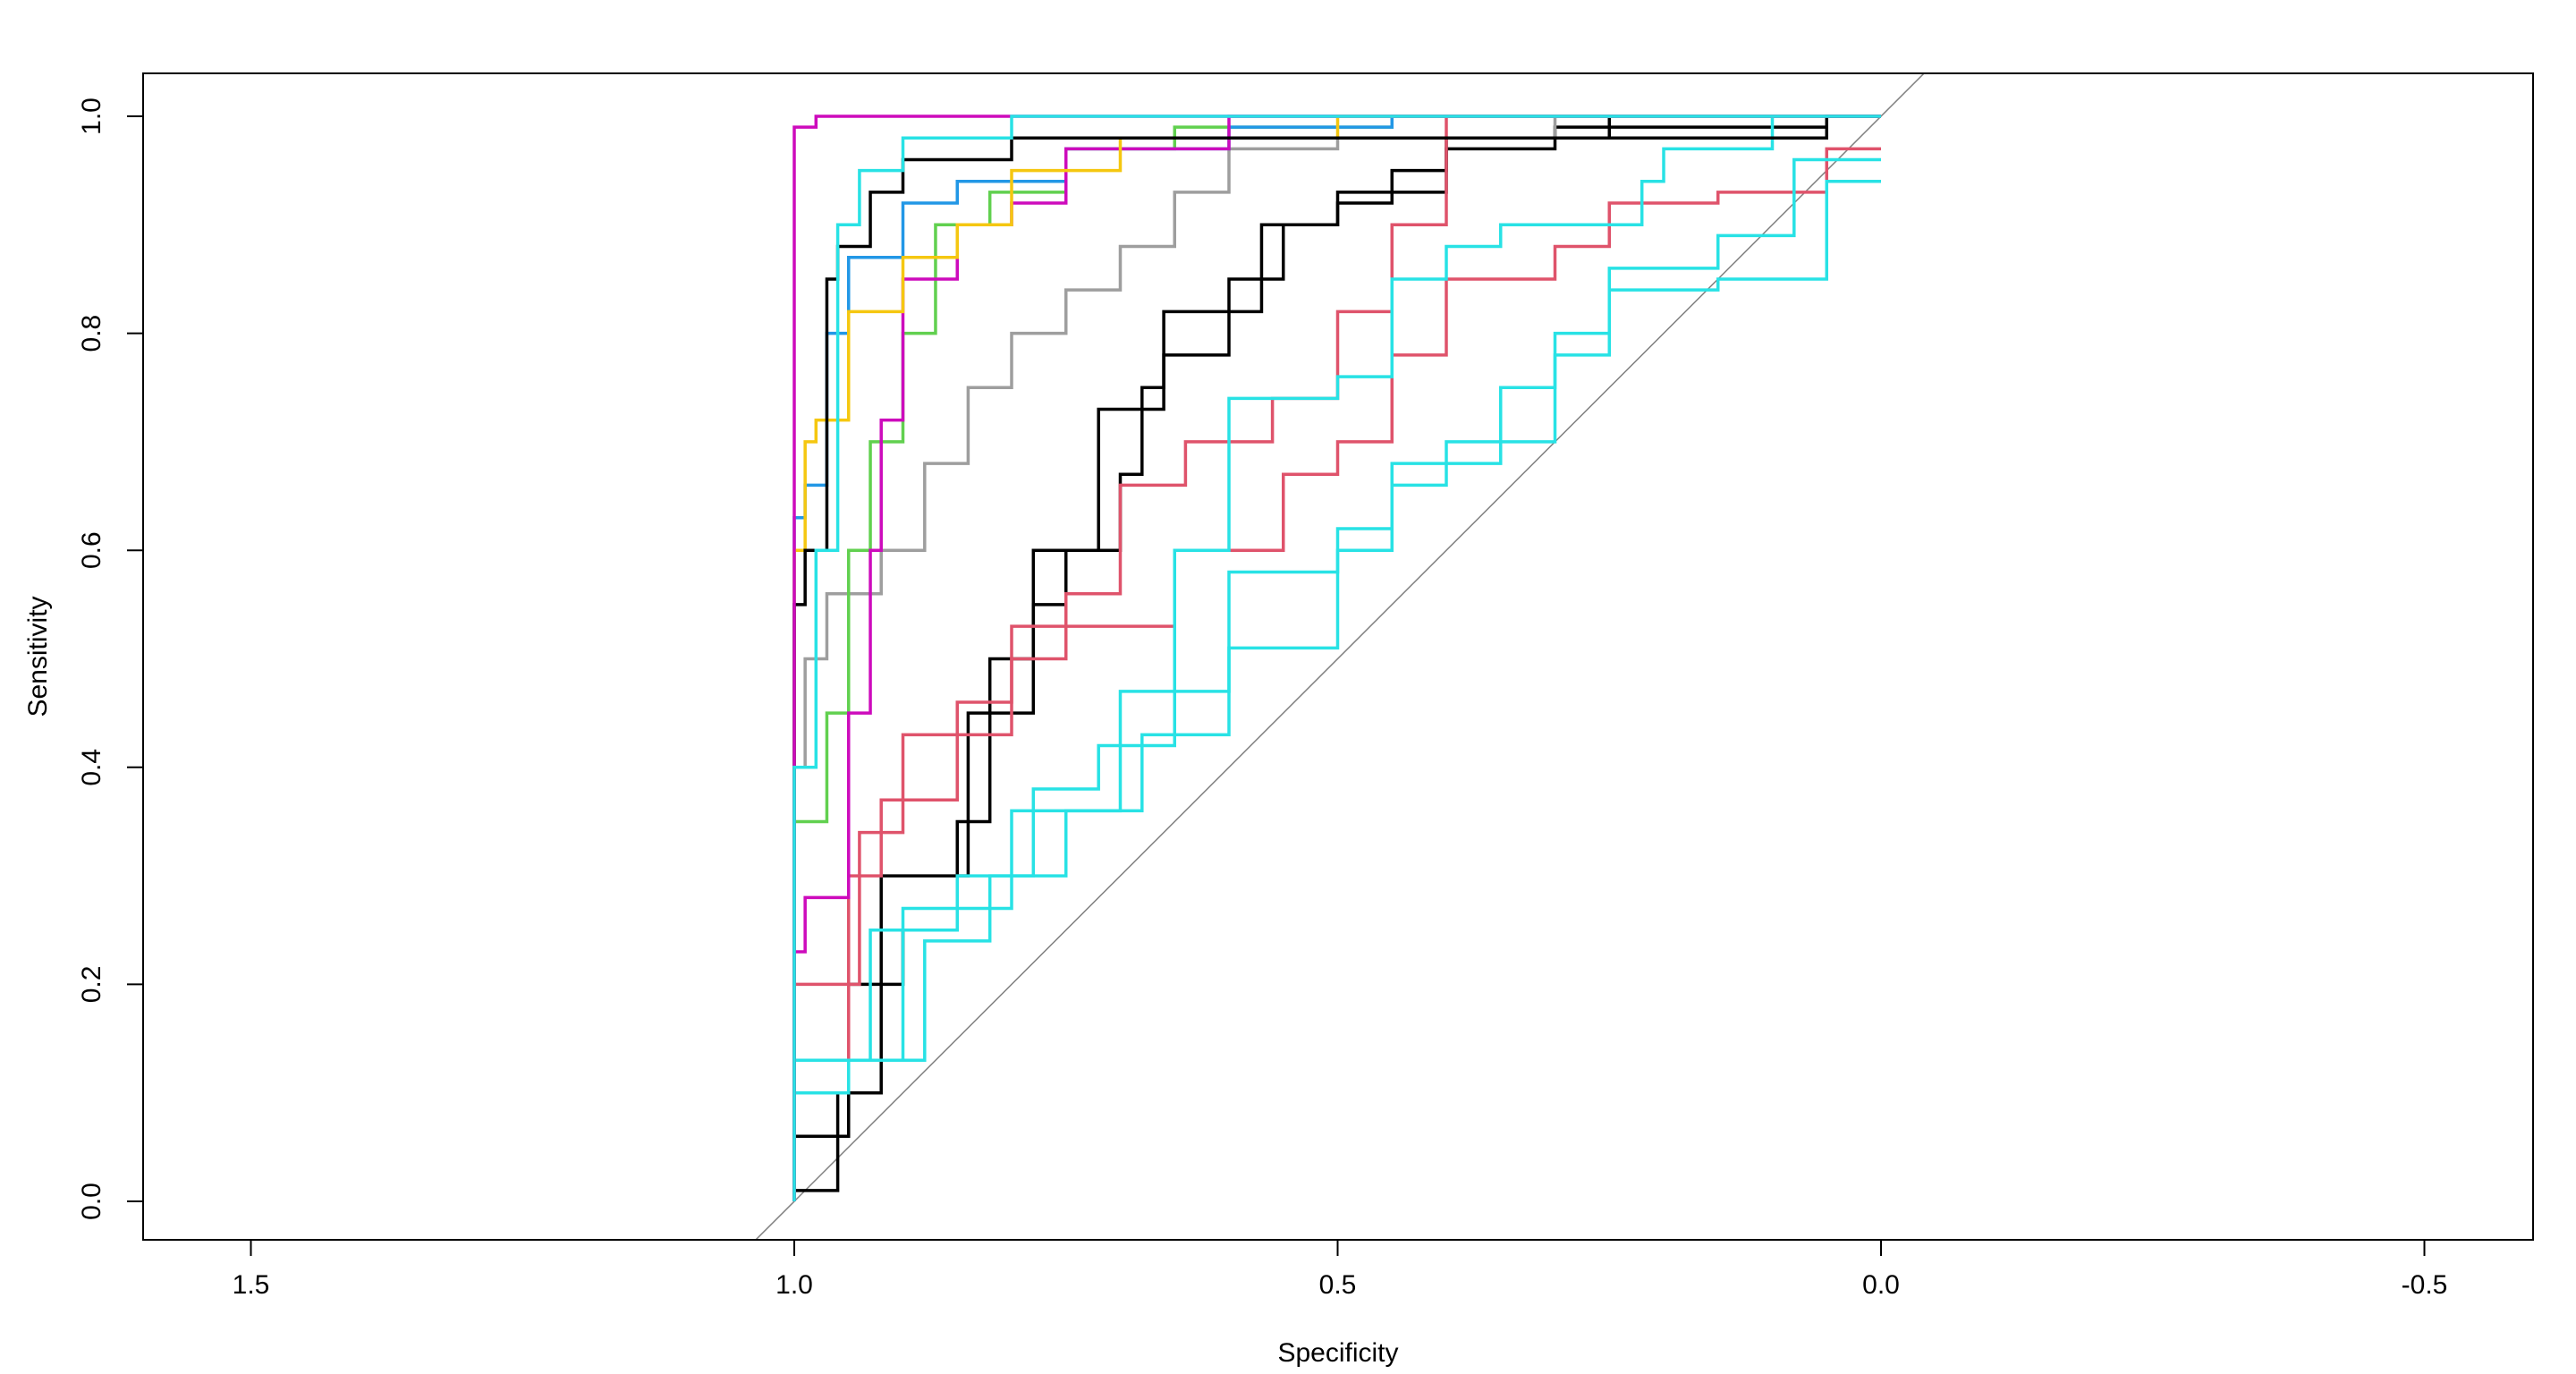  I want to click on x-tick-label: 1.5, so click(251, 1285).